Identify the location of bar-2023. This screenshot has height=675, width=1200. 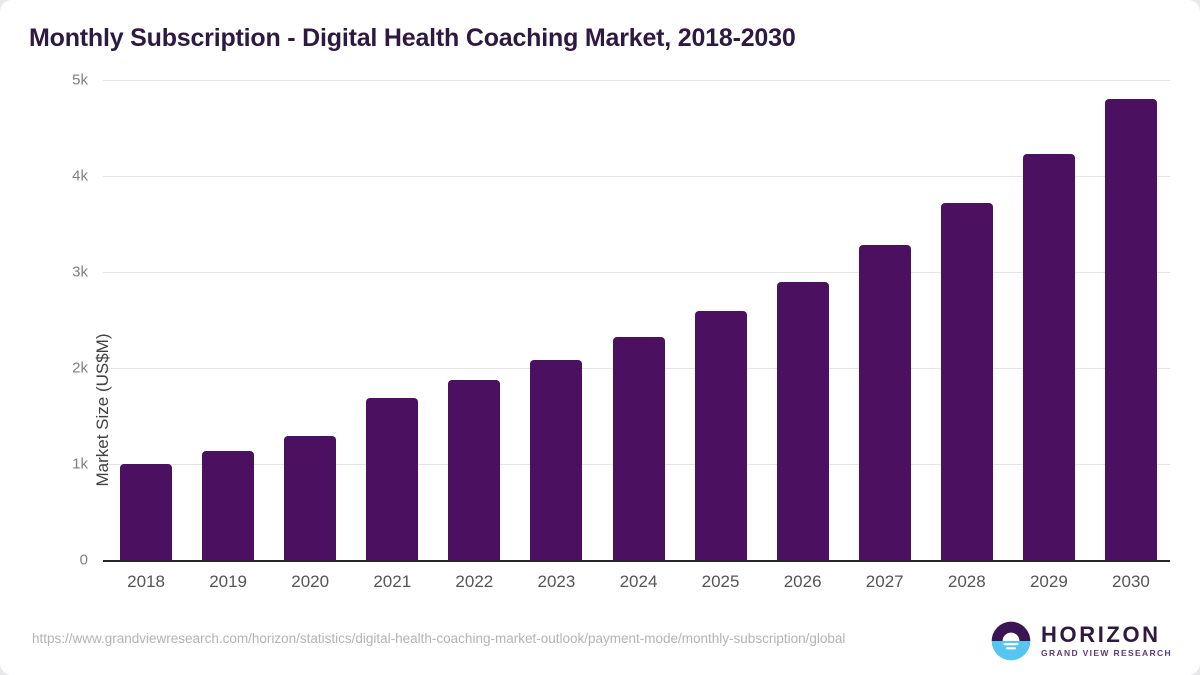
(556, 459).